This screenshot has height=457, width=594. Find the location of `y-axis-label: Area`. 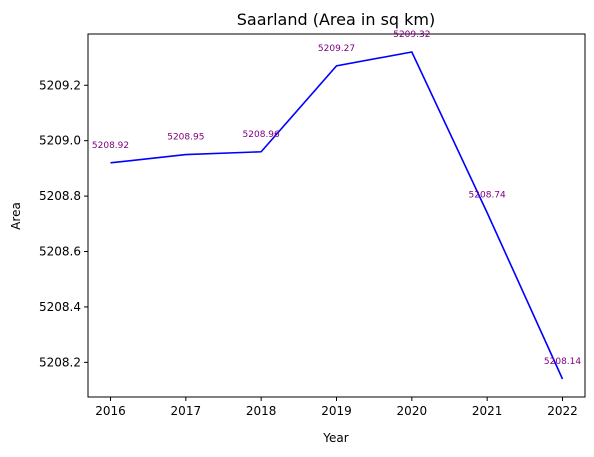

y-axis-label: Area is located at coordinates (16, 216).